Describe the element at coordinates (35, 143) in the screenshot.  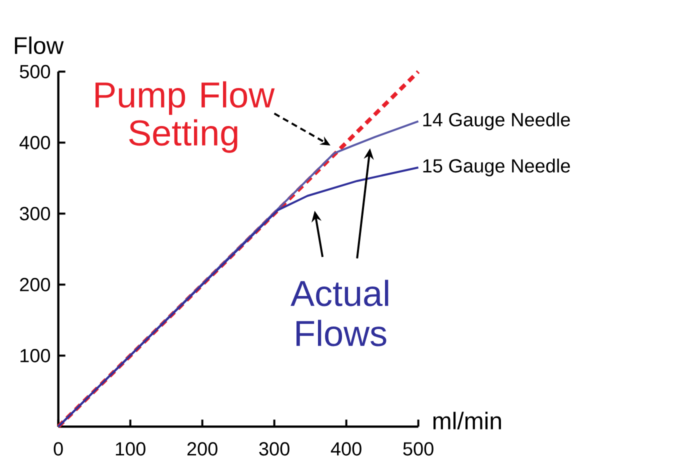
I see `y-tick-label: 400` at that location.